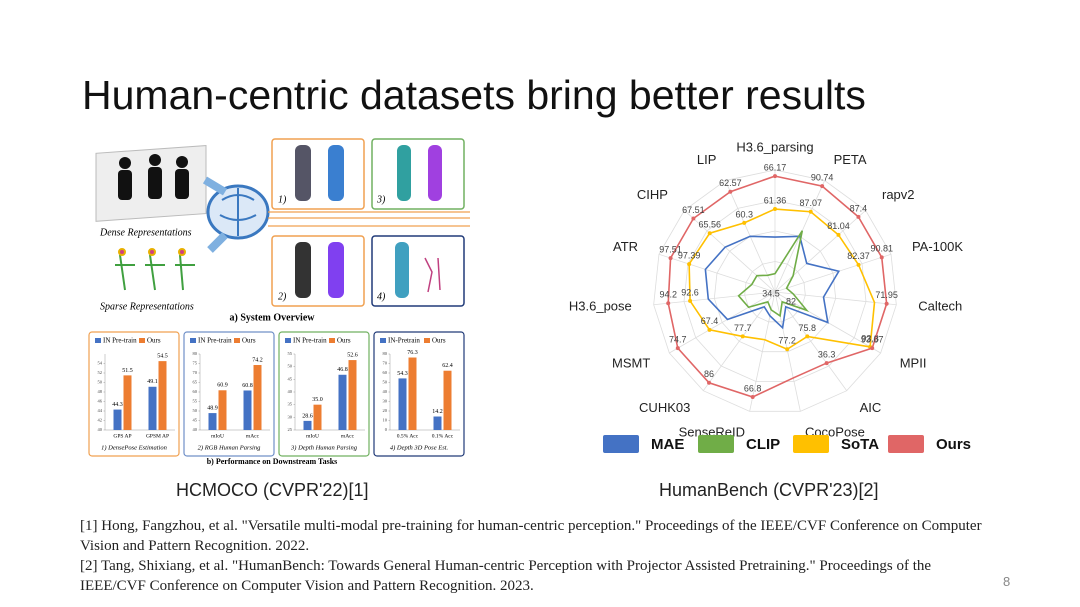  I want to click on y-tick-label: 46, so click(100, 401).